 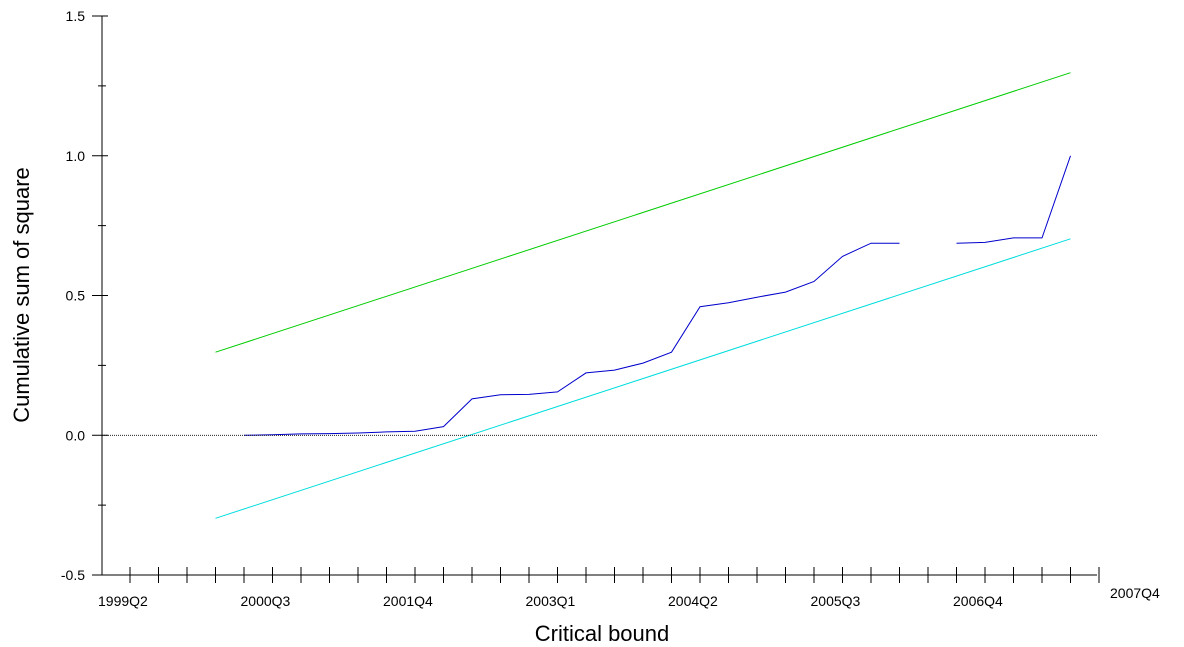 What do you see at coordinates (73, 575) in the screenshot?
I see `y-tick-label: -0.5` at bounding box center [73, 575].